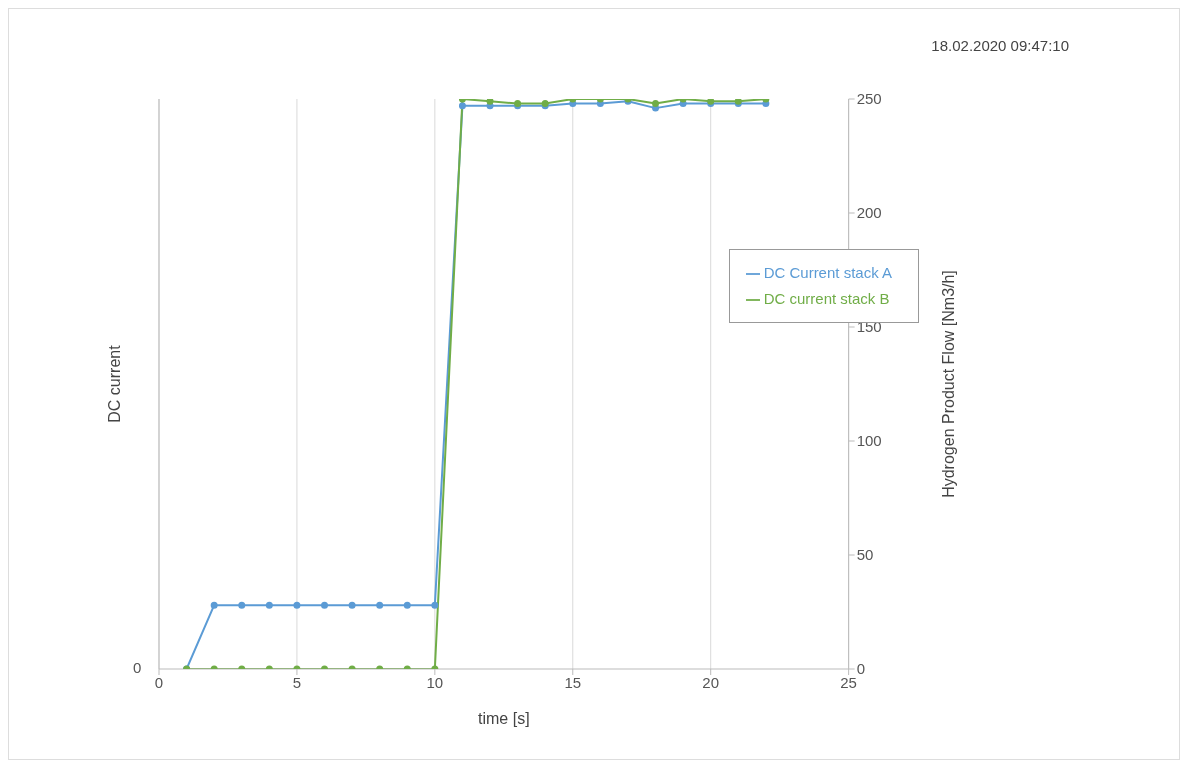 Image resolution: width=1193 pixels, height=776 pixels. Describe the element at coordinates (865, 555) in the screenshot. I see `y2-tick-label: 50` at that location.